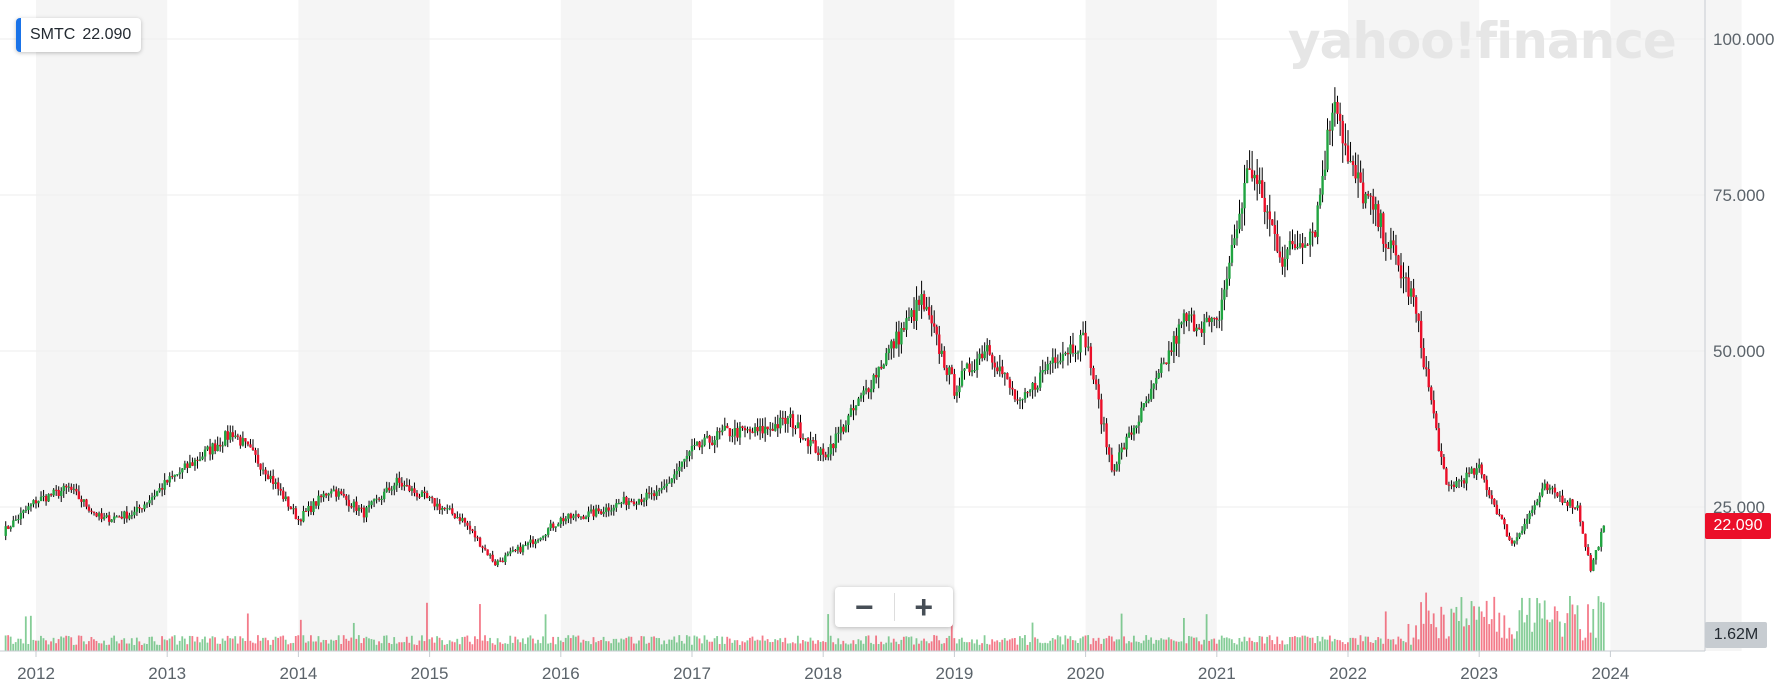 The image size is (1791, 693). I want to click on x-tick-label: 2018, so click(823, 673).